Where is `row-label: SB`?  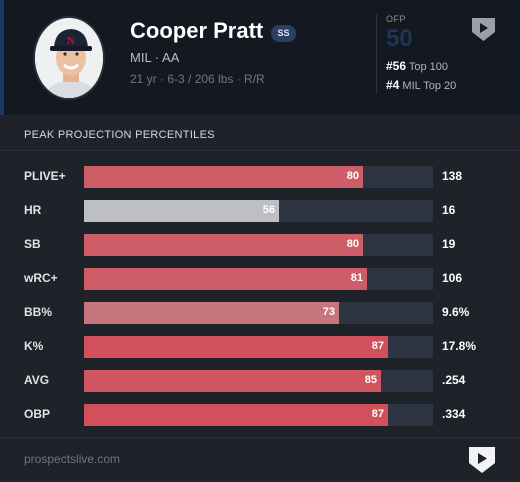 row-label: SB is located at coordinates (32, 244).